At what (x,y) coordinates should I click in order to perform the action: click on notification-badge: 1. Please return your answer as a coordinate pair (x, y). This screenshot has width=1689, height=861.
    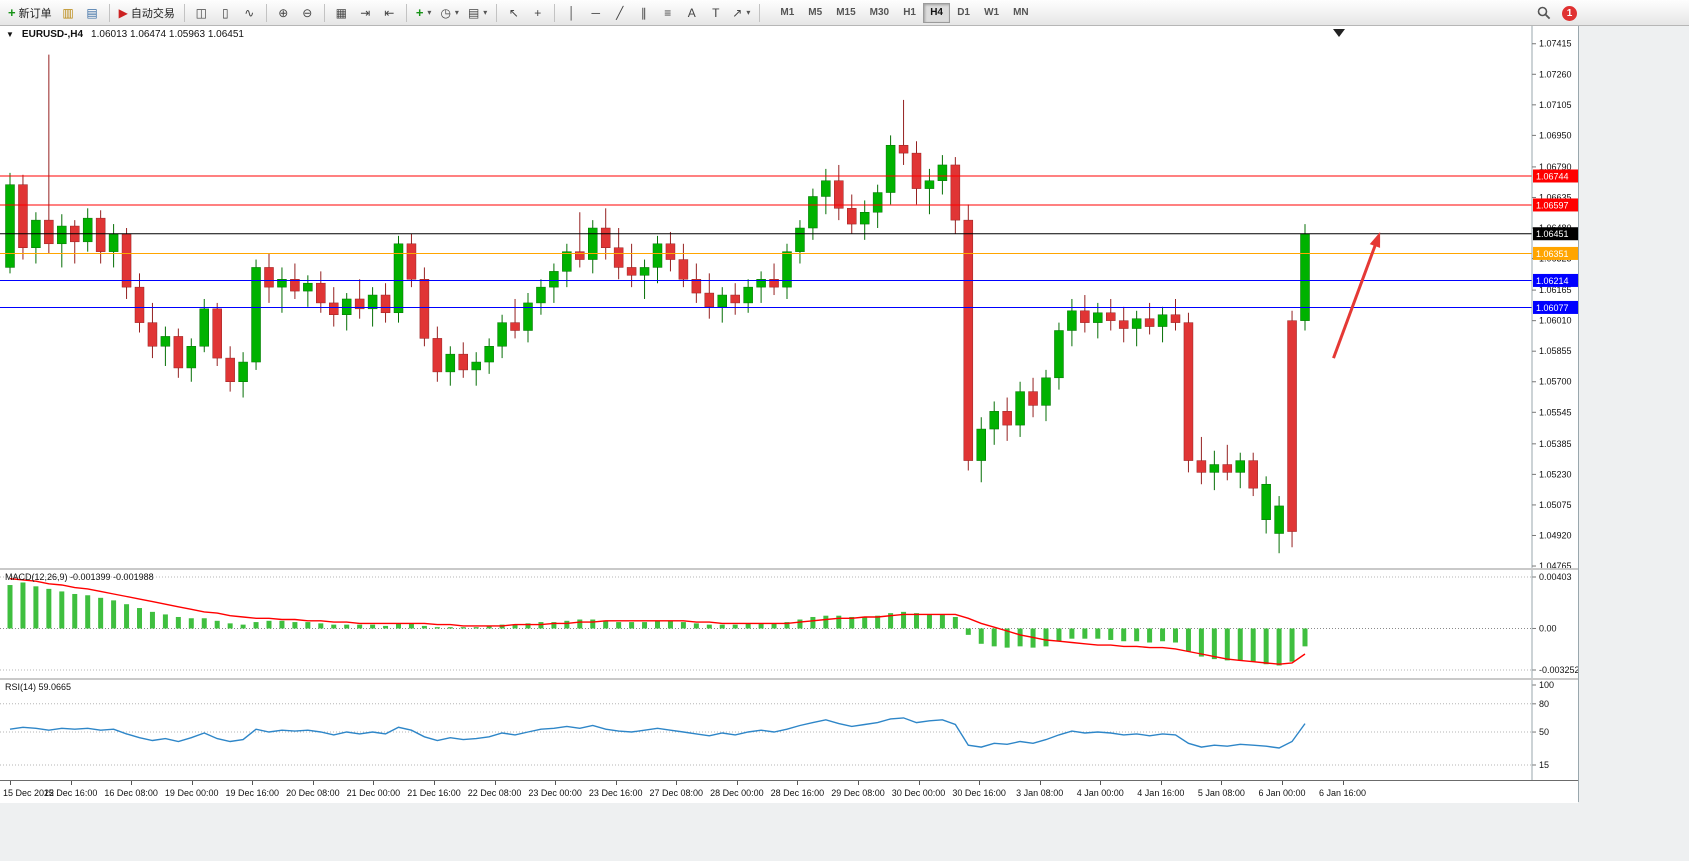
    Looking at the image, I should click on (1569, 13).